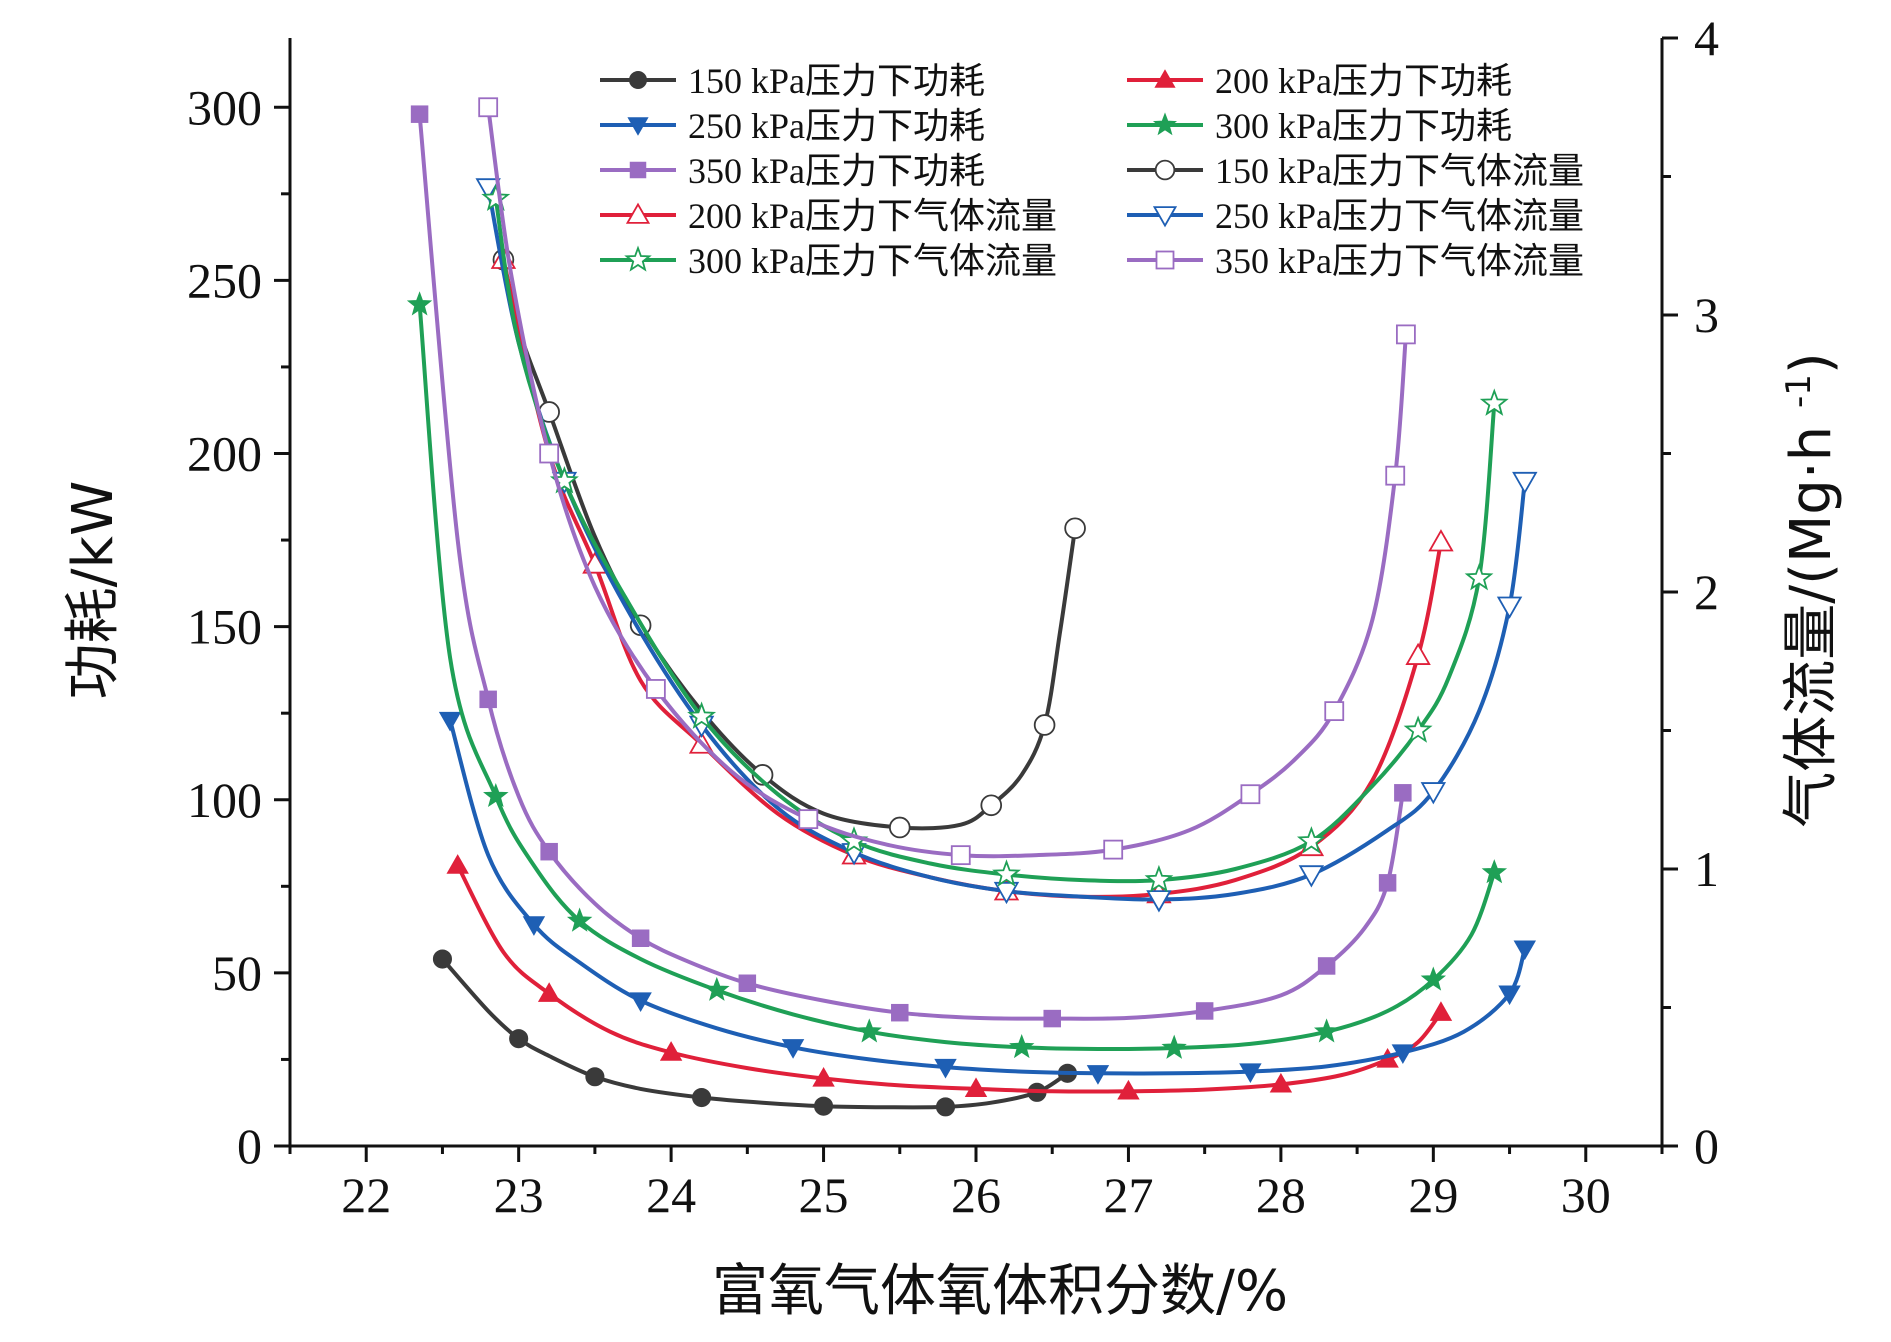  Describe the element at coordinates (792, 171) in the screenshot. I see `legend-item: 350 kPa压力下功耗` at that location.